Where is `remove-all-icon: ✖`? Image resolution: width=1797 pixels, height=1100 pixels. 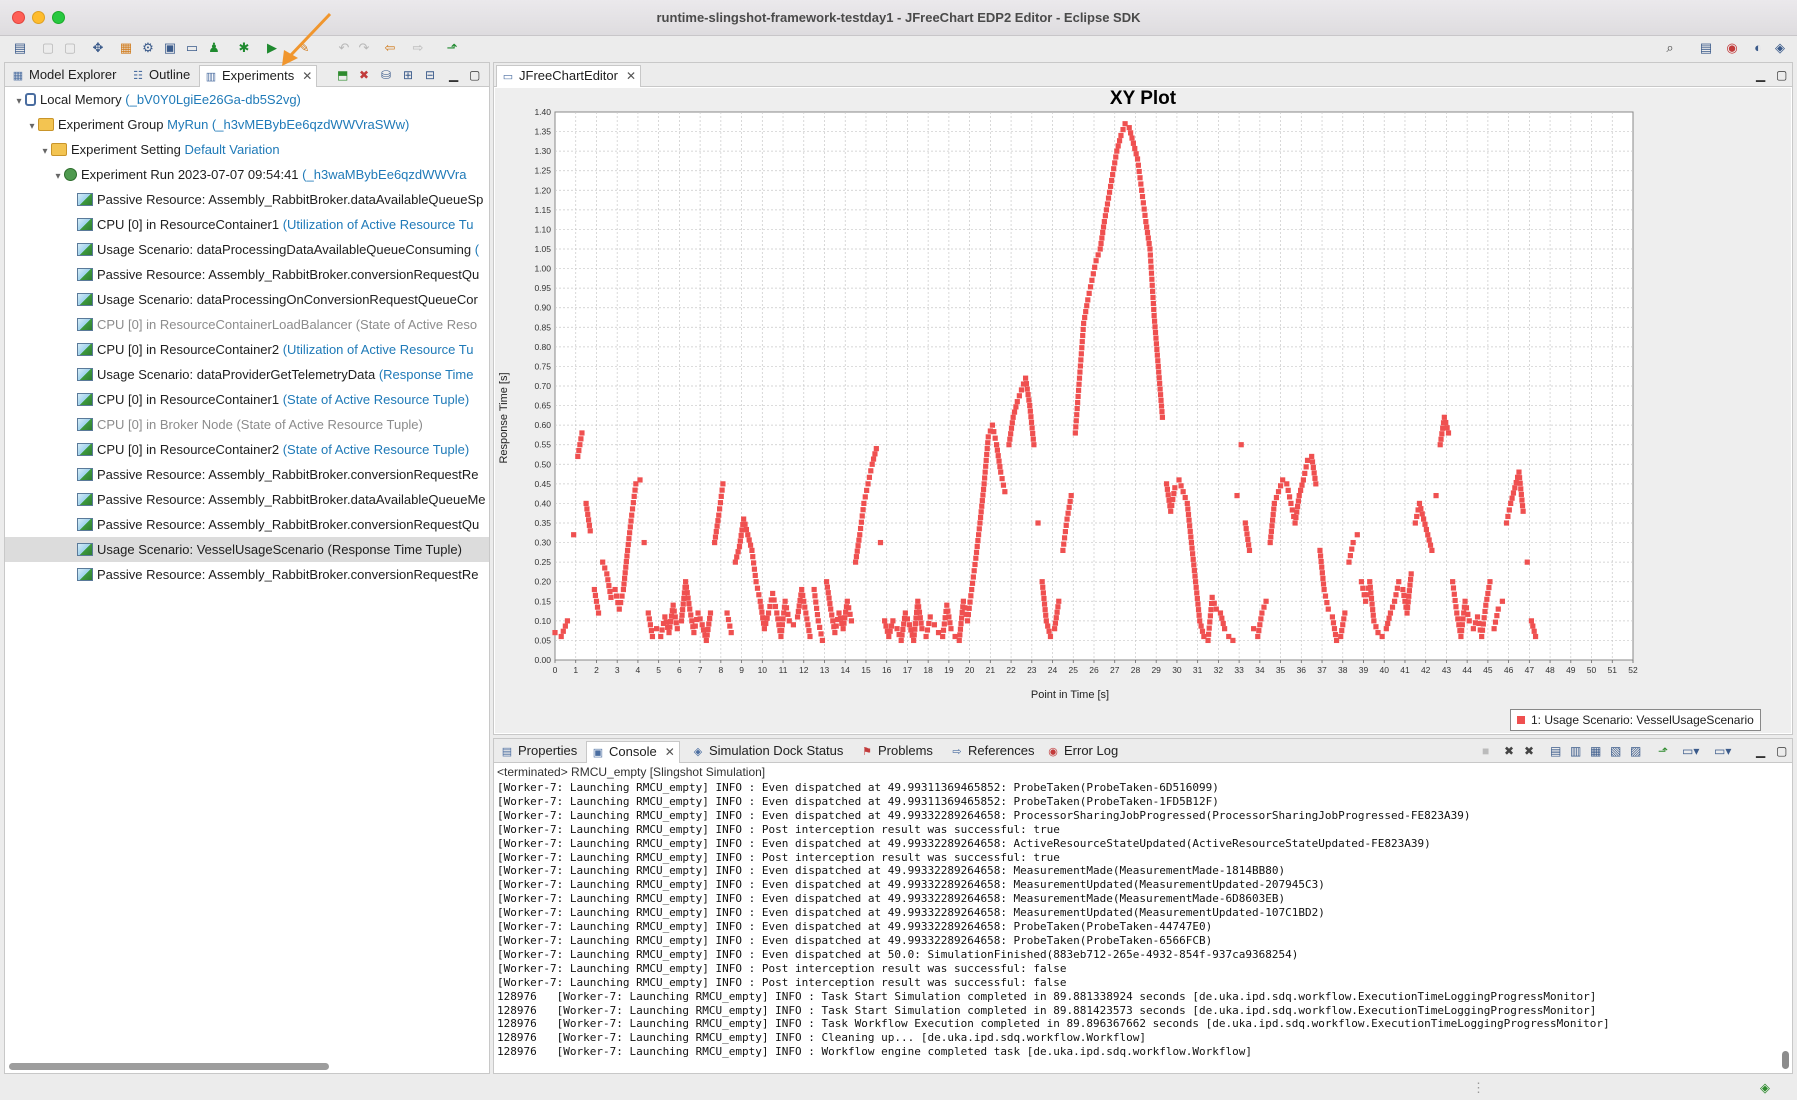
remove-all-icon: ✖ is located at coordinates (1529, 751).